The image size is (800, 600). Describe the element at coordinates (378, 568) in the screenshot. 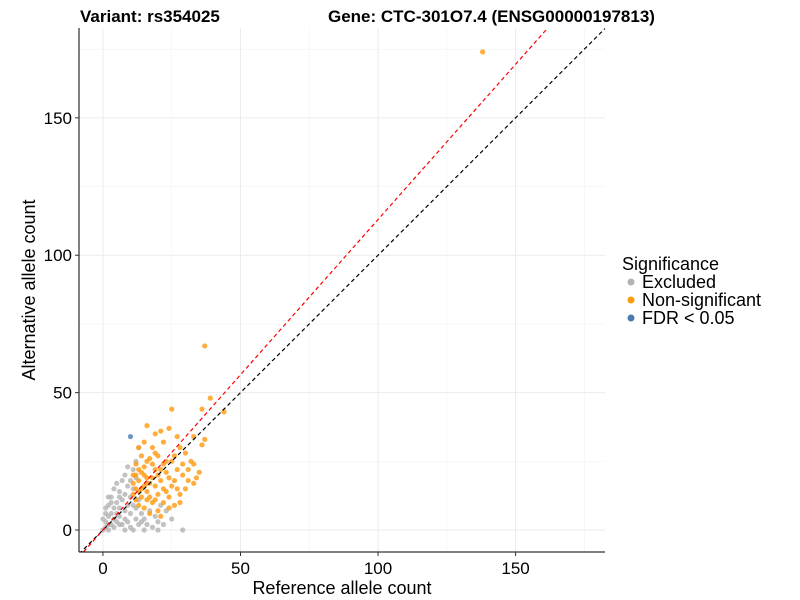

I see `x-tick-label: 100` at that location.